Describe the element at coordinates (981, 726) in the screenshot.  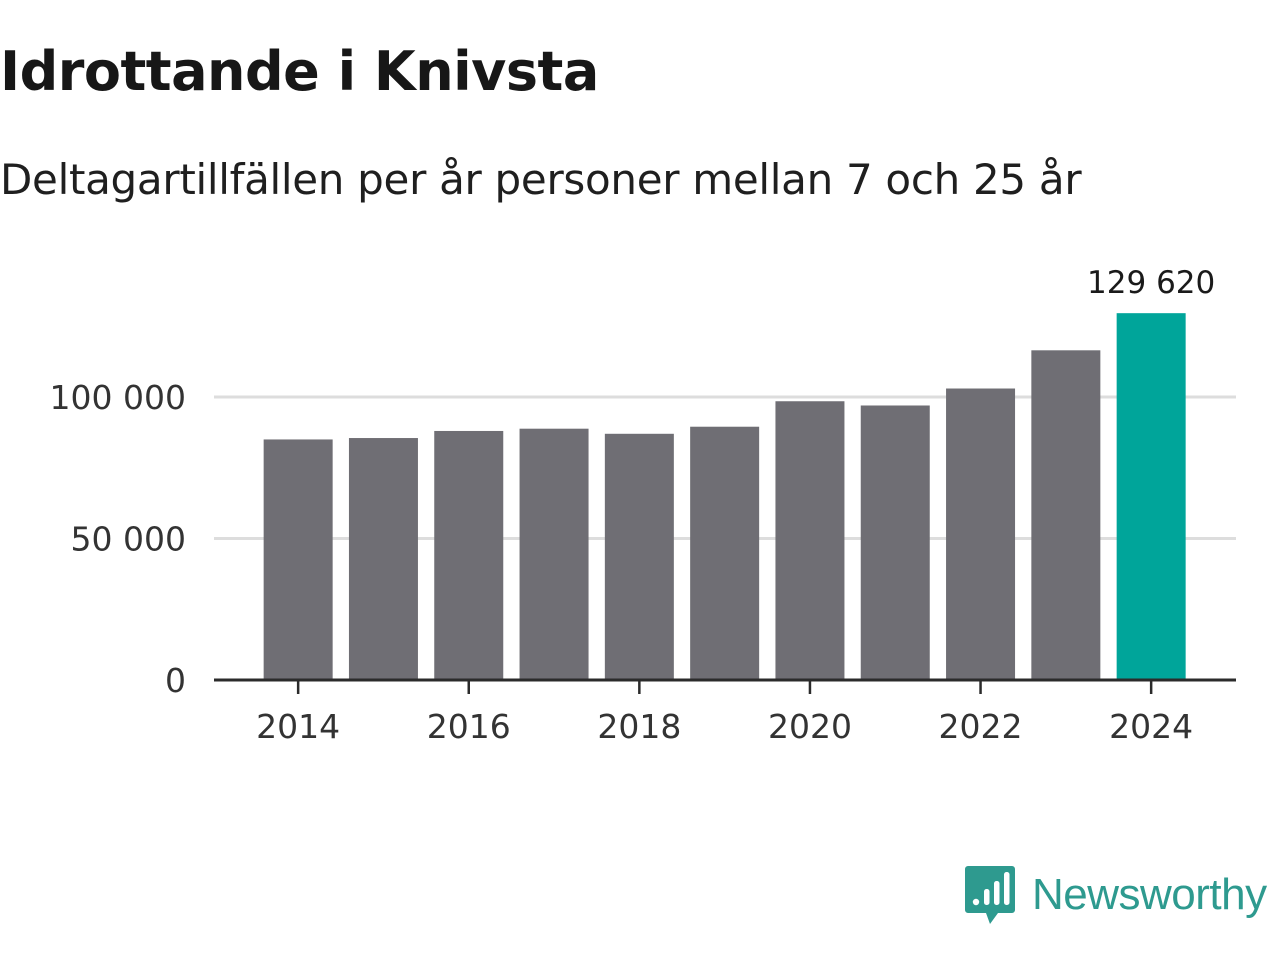
I see `x-tick-label: 2022` at that location.